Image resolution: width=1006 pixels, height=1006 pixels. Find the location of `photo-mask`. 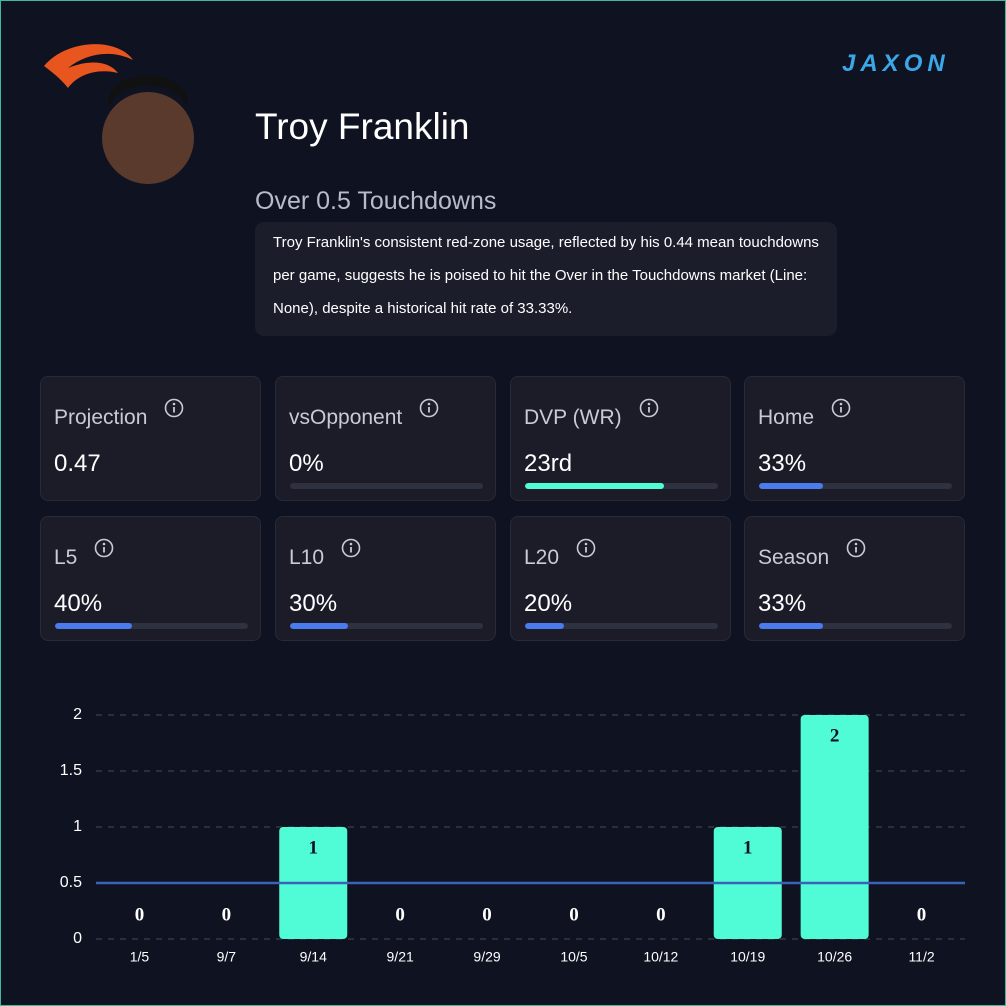

photo-mask is located at coordinates (148, 183).